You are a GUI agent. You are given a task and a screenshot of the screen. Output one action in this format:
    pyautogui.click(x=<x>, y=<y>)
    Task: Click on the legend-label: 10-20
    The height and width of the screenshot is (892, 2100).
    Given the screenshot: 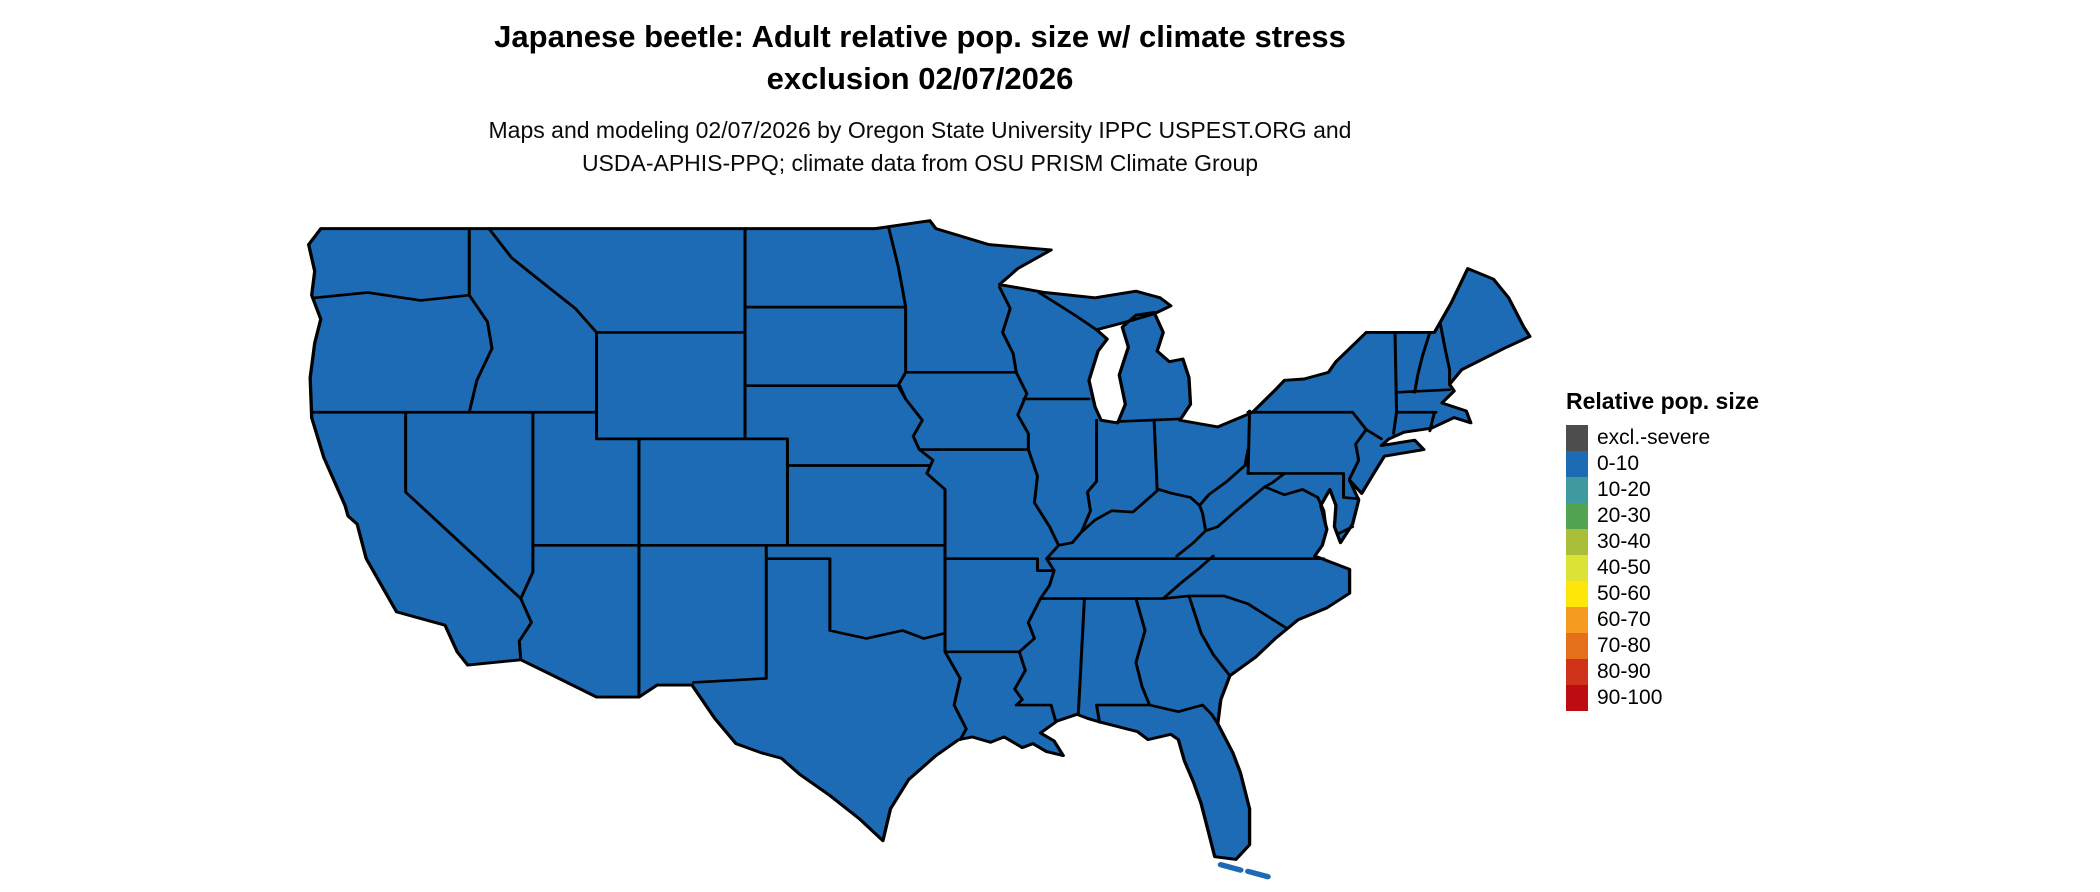 What is the action you would take?
    pyautogui.click(x=1624, y=489)
    